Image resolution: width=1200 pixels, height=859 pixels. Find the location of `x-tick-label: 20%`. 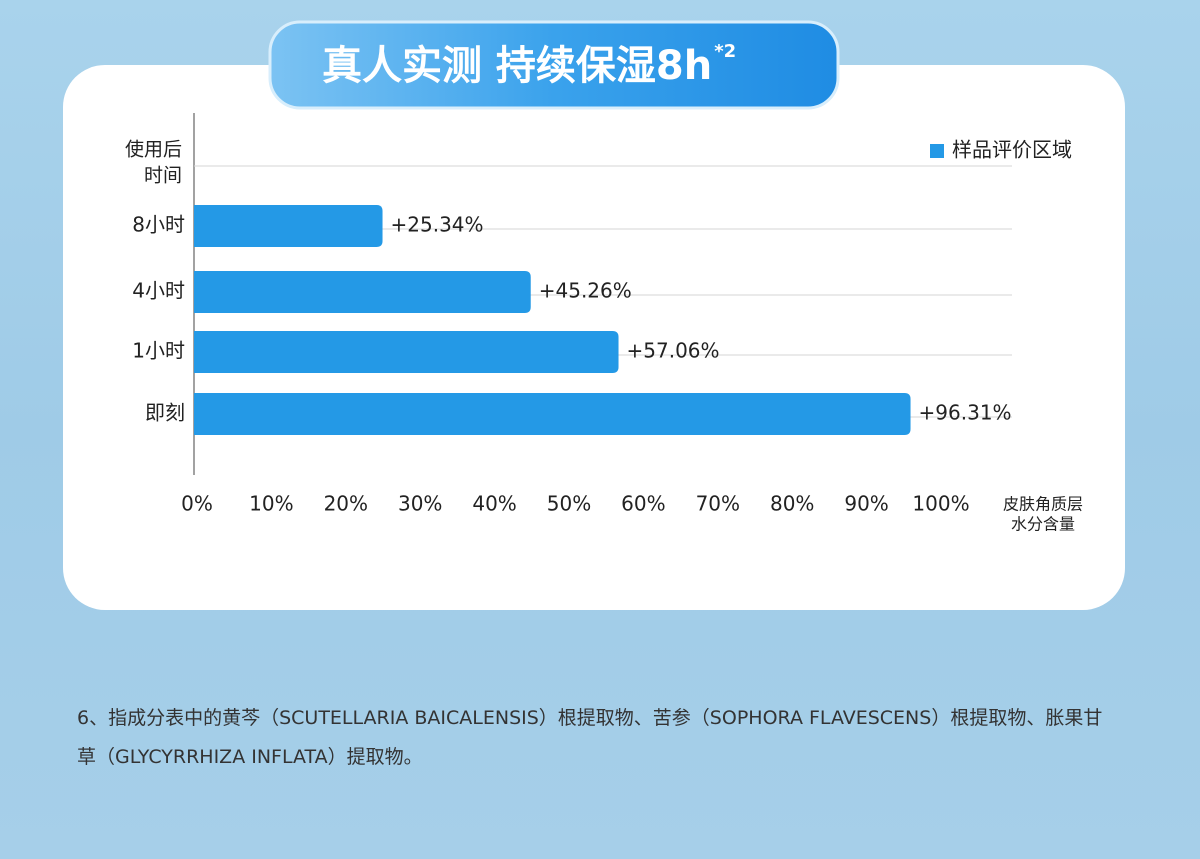

x-tick-label: 20% is located at coordinates (346, 504).